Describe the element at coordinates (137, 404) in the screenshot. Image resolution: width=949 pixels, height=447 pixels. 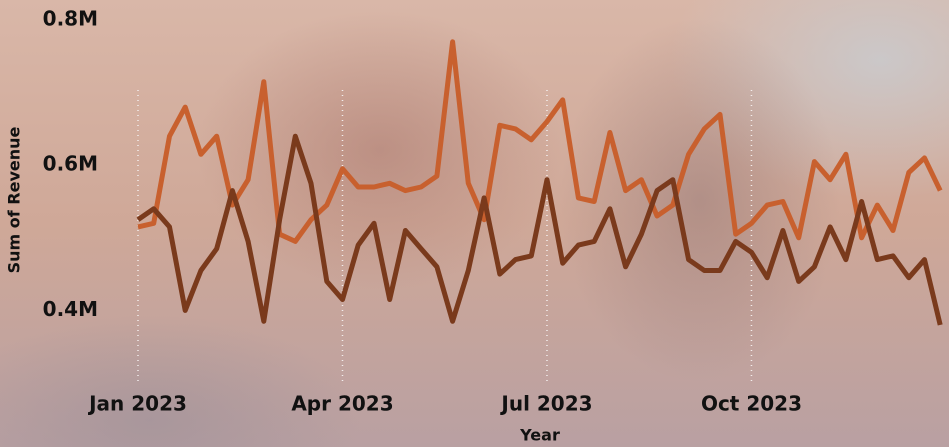
I see `x-tick-label: Jan 2023` at that location.